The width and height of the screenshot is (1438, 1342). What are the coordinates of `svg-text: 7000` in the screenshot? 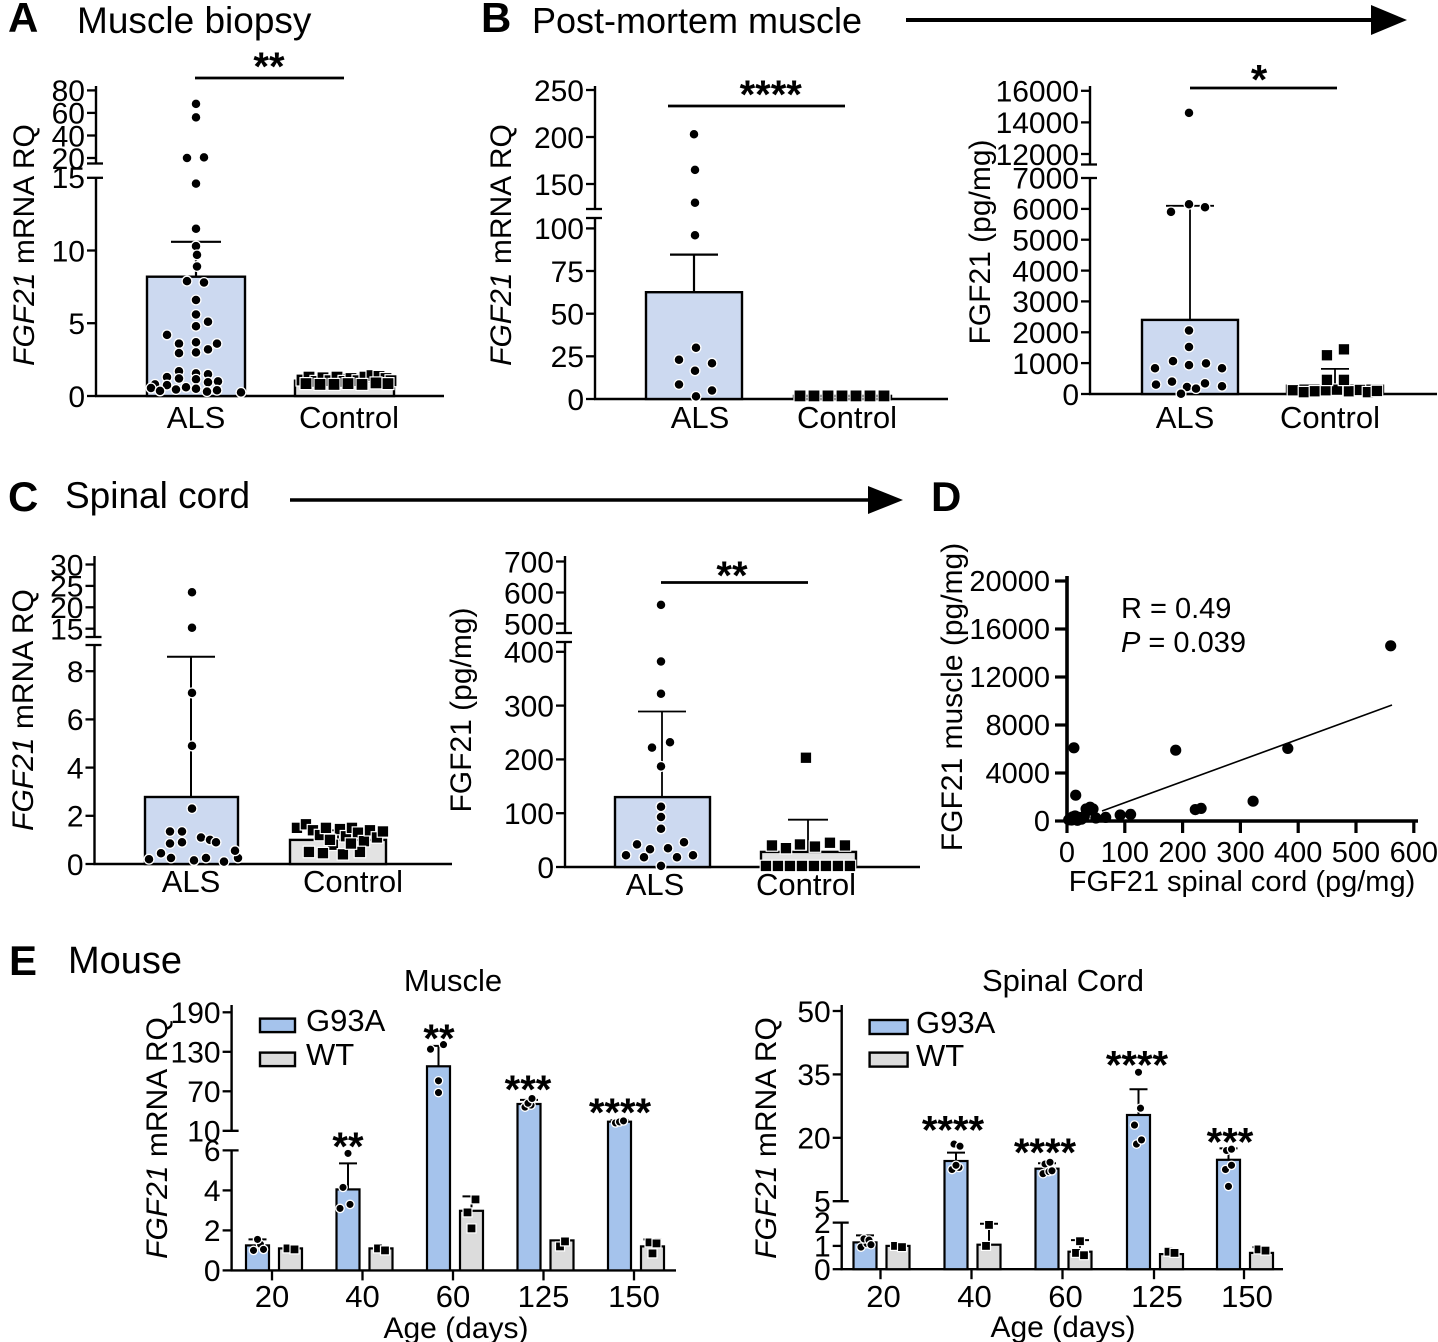 It's located at (1045, 179).